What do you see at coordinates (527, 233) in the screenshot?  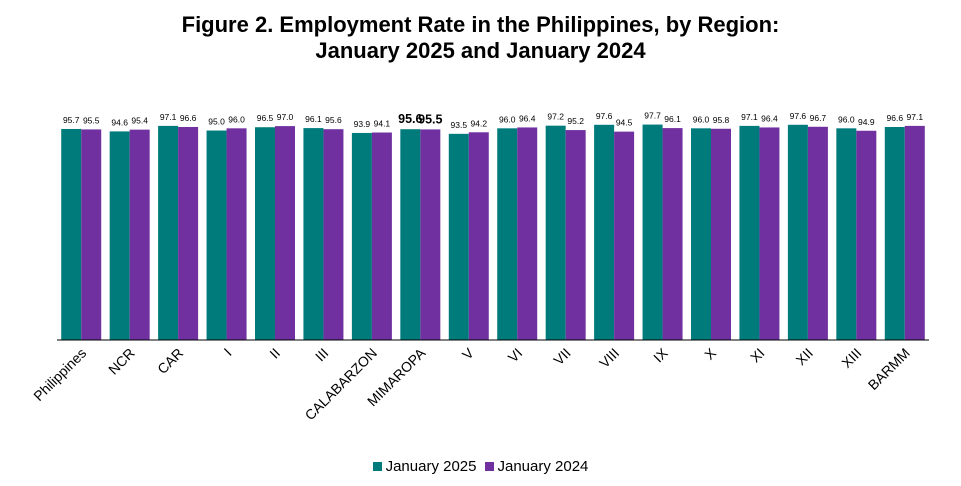 I see `bar-2024-vi` at bounding box center [527, 233].